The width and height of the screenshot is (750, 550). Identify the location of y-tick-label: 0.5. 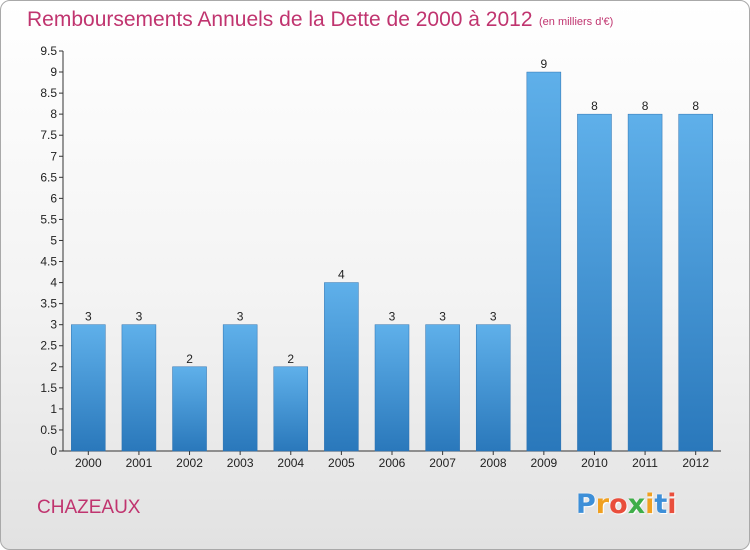
(48, 430).